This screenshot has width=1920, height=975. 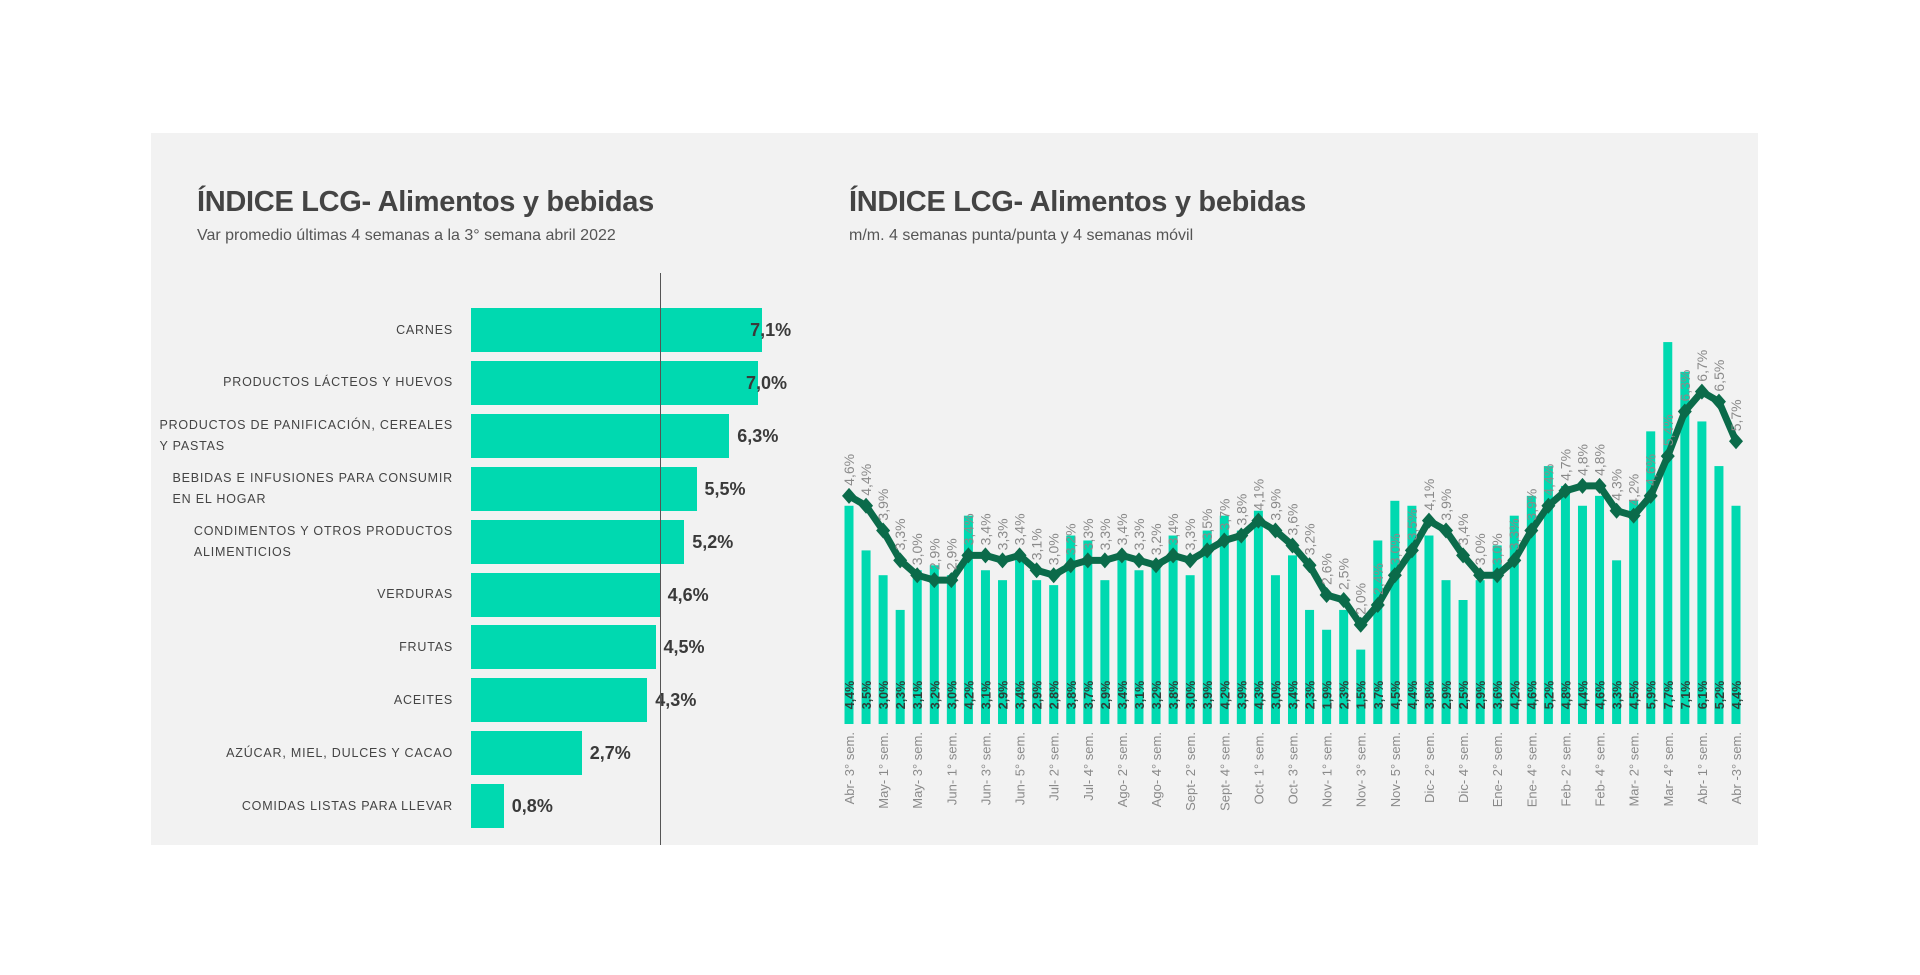 What do you see at coordinates (1361, 769) in the screenshot?
I see `x-tick-label: Nov- 3° sem.` at bounding box center [1361, 769].